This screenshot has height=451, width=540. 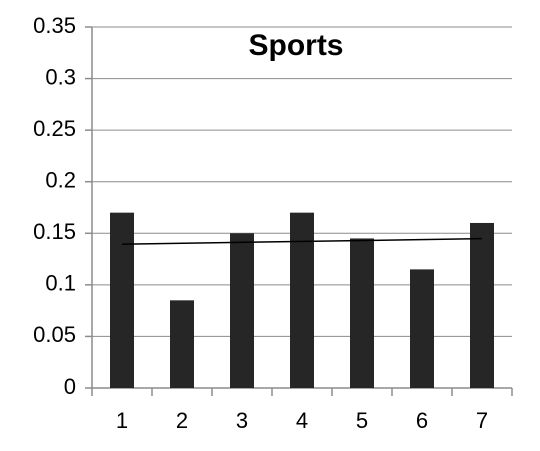 What do you see at coordinates (302, 241) in the screenshot?
I see `trend-line` at bounding box center [302, 241].